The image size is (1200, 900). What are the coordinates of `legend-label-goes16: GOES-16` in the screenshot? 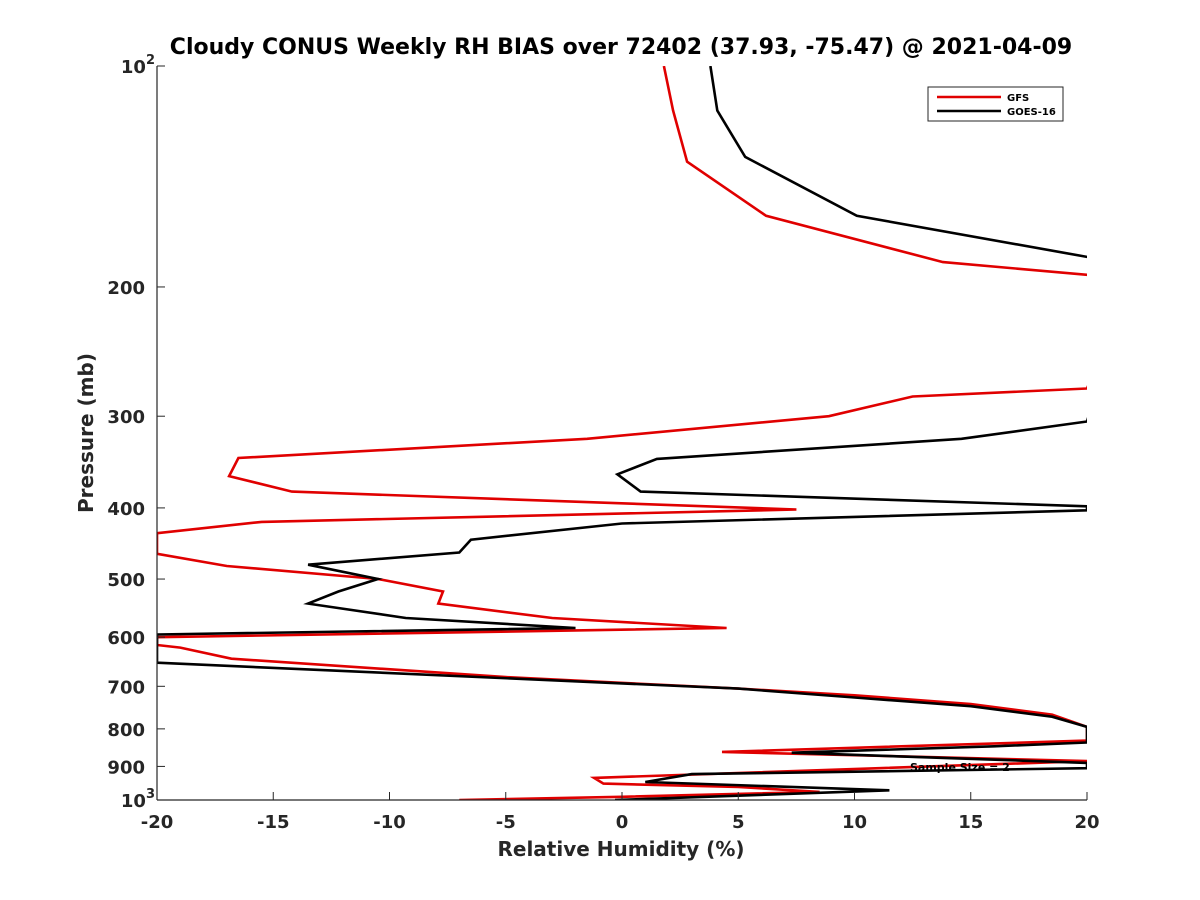 It's located at (1031, 112).